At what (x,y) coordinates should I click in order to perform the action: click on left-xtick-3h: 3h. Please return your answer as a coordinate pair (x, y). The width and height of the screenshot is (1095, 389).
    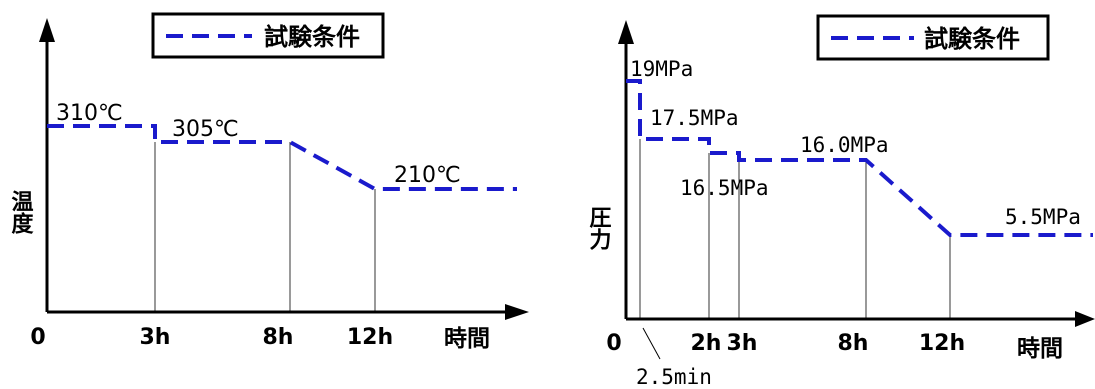
    Looking at the image, I should click on (155, 337).